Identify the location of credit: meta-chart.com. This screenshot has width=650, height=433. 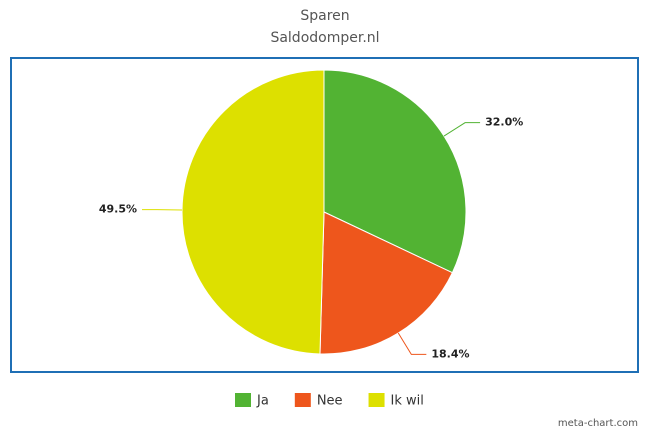
(598, 423).